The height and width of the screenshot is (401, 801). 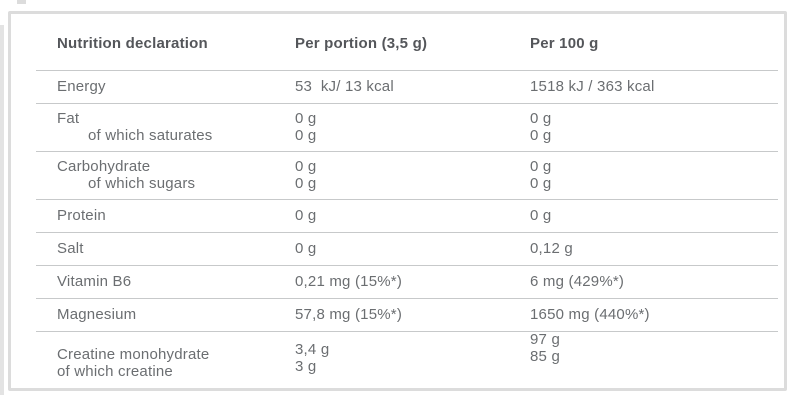 What do you see at coordinates (97, 314) in the screenshot?
I see `row-label: Magnesium` at bounding box center [97, 314].